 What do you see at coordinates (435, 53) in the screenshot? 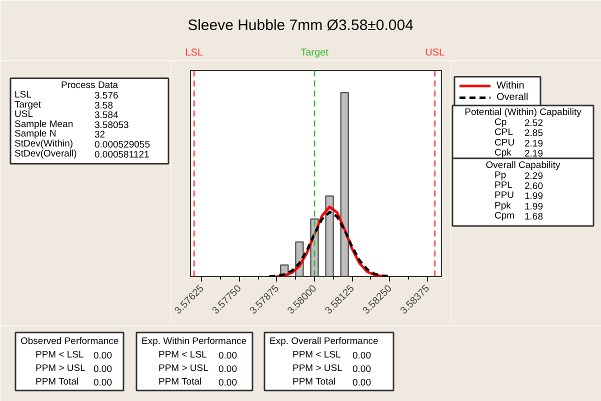
I see `ref-line-label: USL` at bounding box center [435, 53].